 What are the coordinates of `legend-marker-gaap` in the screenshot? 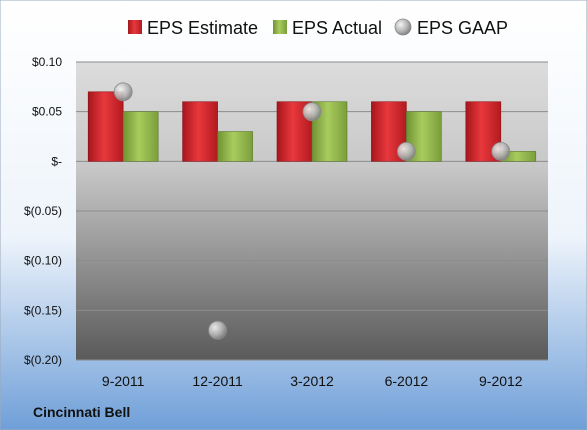 It's located at (403, 27).